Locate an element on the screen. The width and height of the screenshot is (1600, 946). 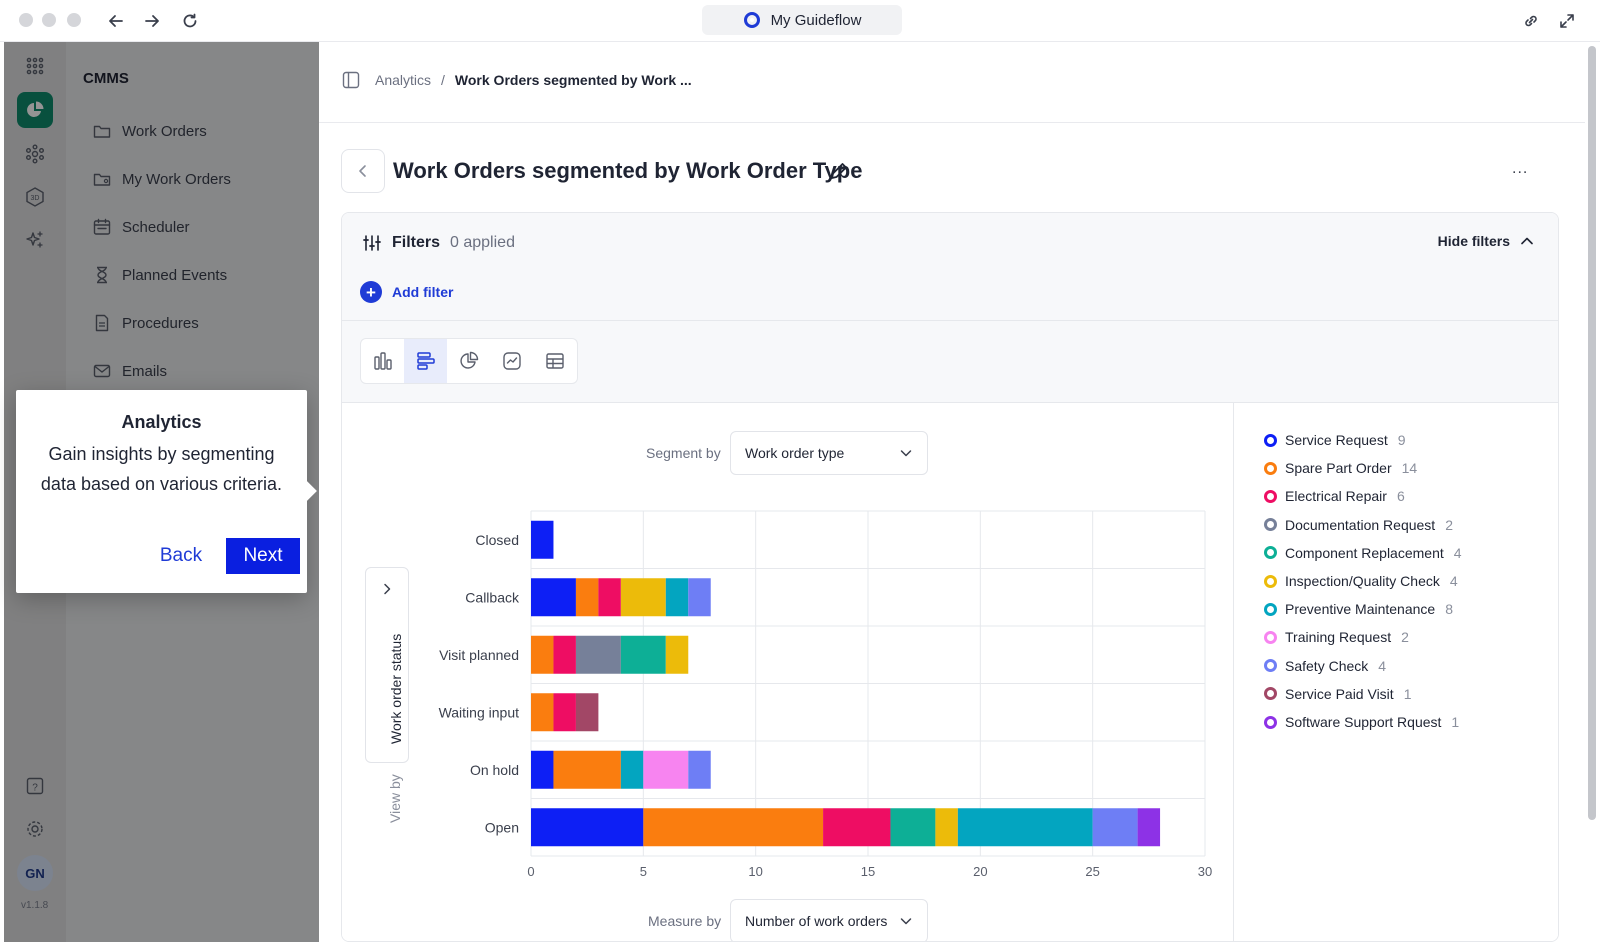
3d-icon: 3D is located at coordinates (35, 197).